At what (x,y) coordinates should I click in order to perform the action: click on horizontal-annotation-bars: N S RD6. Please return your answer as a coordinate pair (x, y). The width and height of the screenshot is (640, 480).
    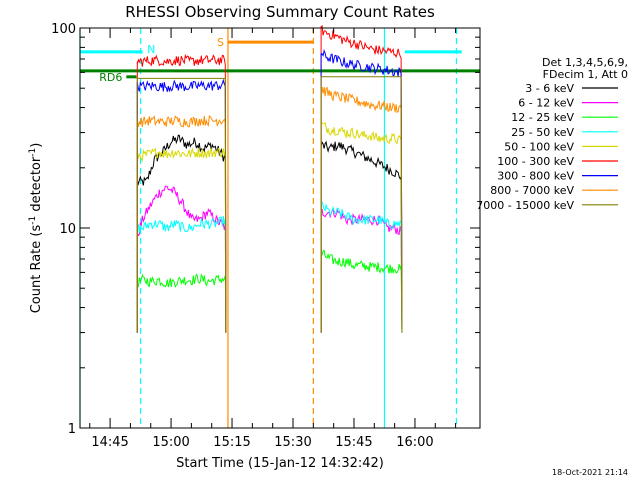
    Looking at the image, I should click on (280, 60).